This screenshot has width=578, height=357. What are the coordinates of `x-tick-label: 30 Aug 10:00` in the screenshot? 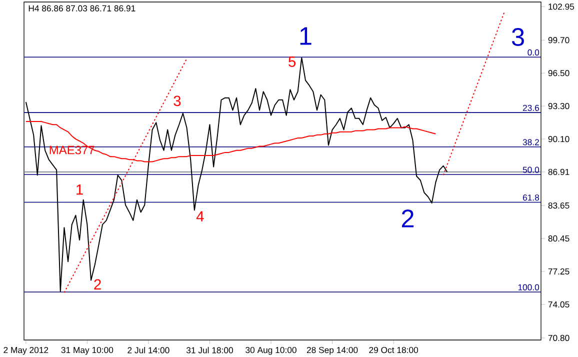 It's located at (271, 350).